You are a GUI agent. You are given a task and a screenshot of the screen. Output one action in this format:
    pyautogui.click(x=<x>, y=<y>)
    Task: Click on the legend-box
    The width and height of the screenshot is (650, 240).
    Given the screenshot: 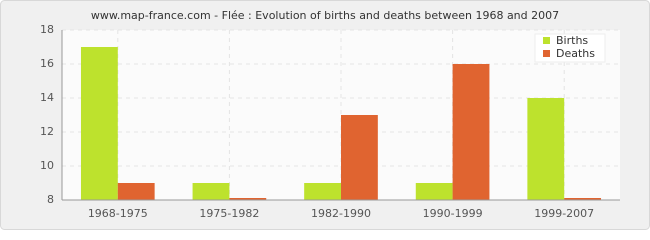 What is the action you would take?
    pyautogui.click(x=570, y=48)
    